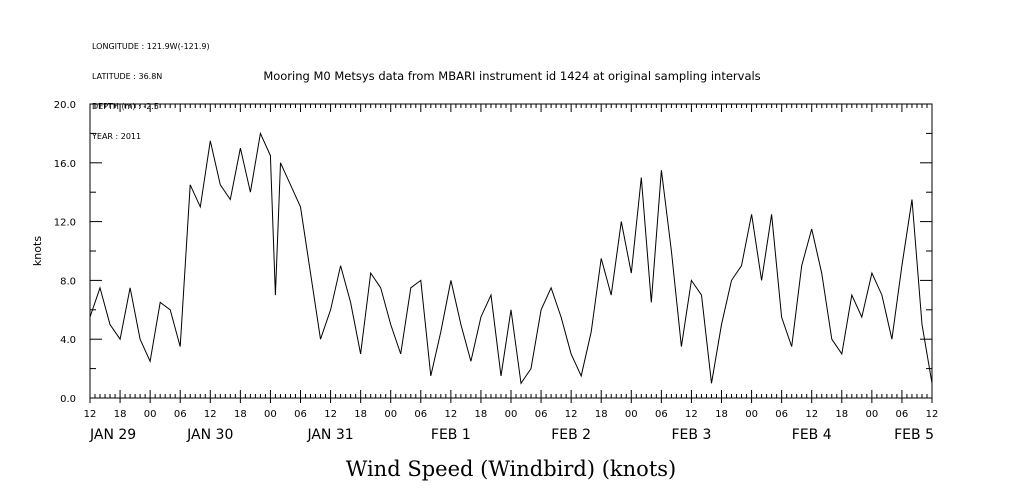 This screenshot has height=504, width=1009. I want to click on x-day-label: FEB 2, so click(571, 435).